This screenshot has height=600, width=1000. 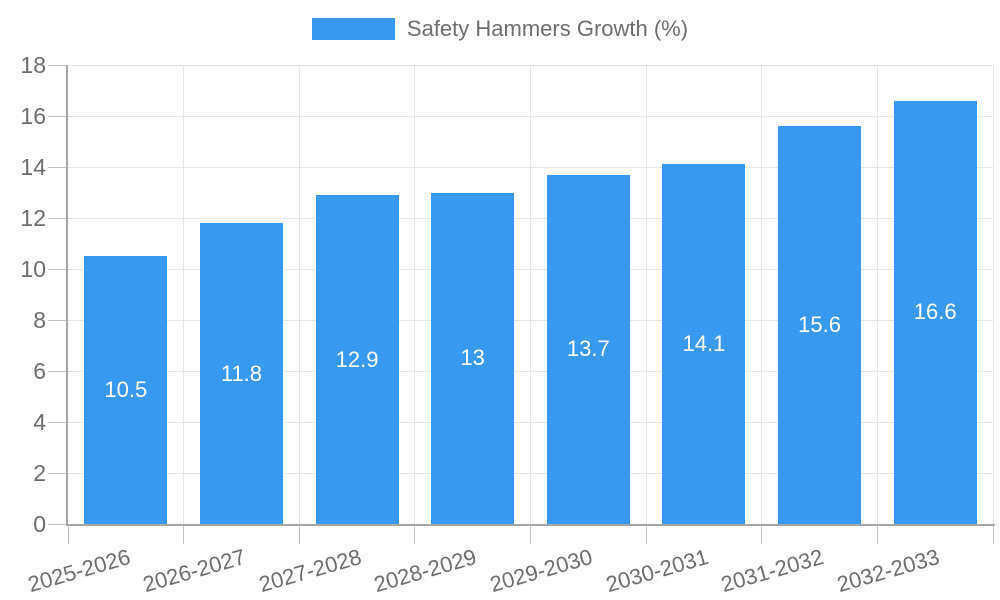 I want to click on x-category-label: 2025-2026, so click(x=78, y=571).